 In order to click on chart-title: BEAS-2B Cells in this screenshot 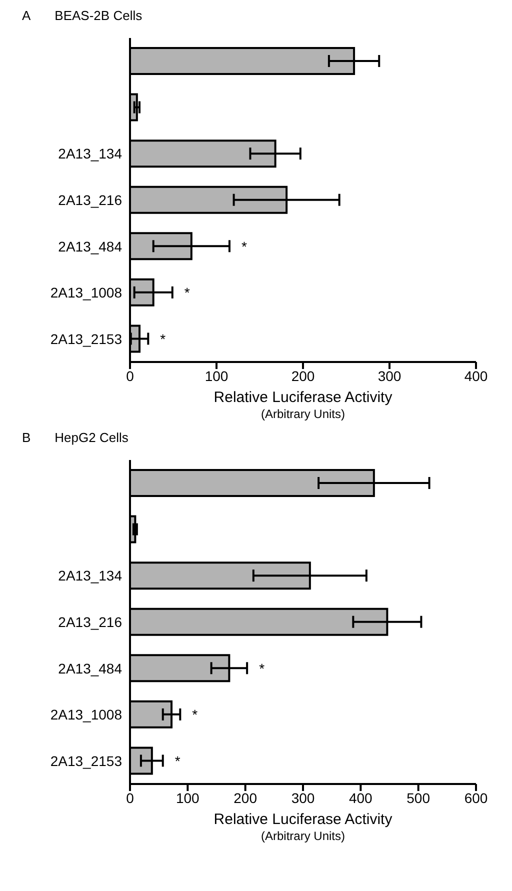, I will do `click(98, 16)`.